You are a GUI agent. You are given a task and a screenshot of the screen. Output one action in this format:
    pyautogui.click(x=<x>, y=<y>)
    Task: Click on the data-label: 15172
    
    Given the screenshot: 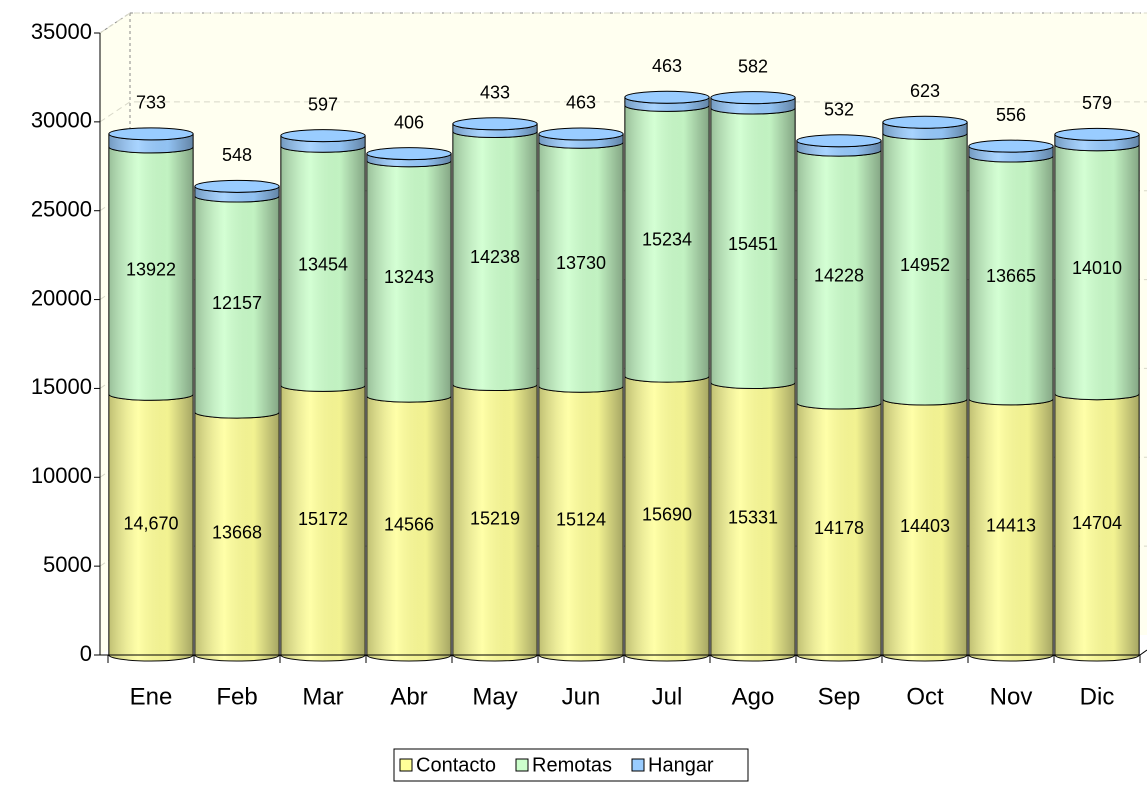 What is the action you would take?
    pyautogui.click(x=323, y=519)
    